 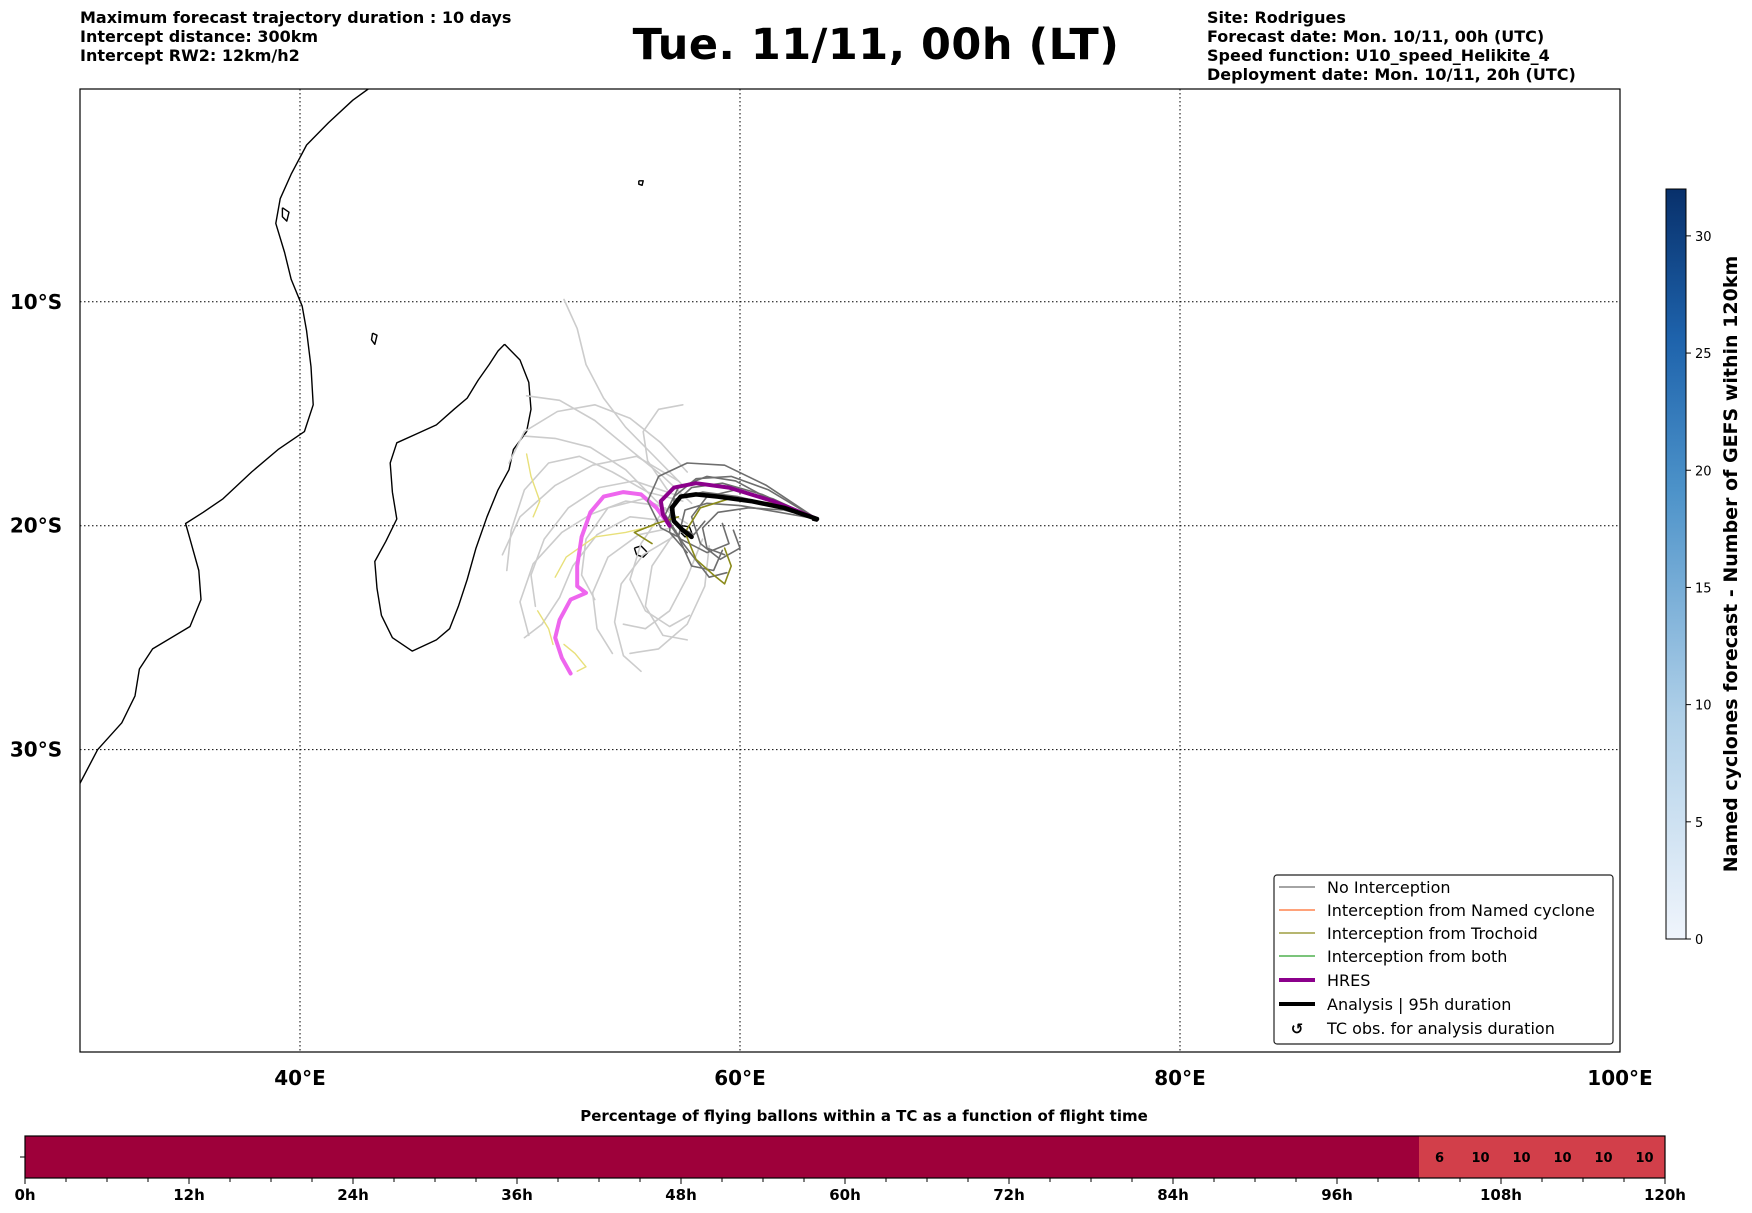 What do you see at coordinates (300, 1078) in the screenshot?
I see `lon-tick-label: 40°E` at bounding box center [300, 1078].